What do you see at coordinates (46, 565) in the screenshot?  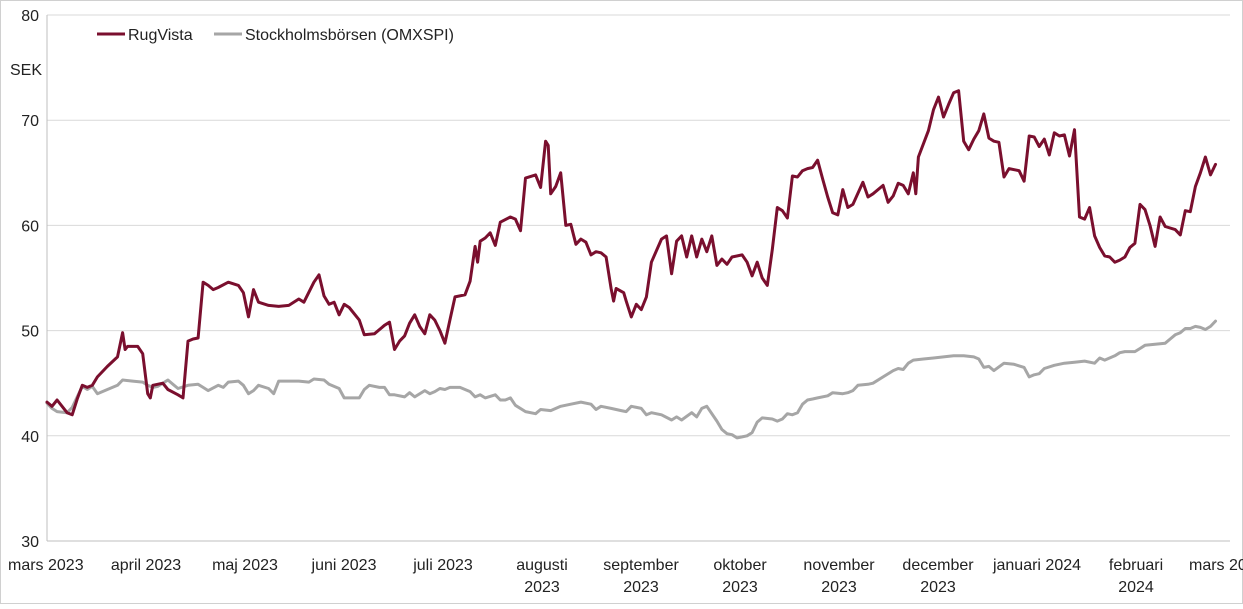 I see `x-tick-label: mars 2023` at bounding box center [46, 565].